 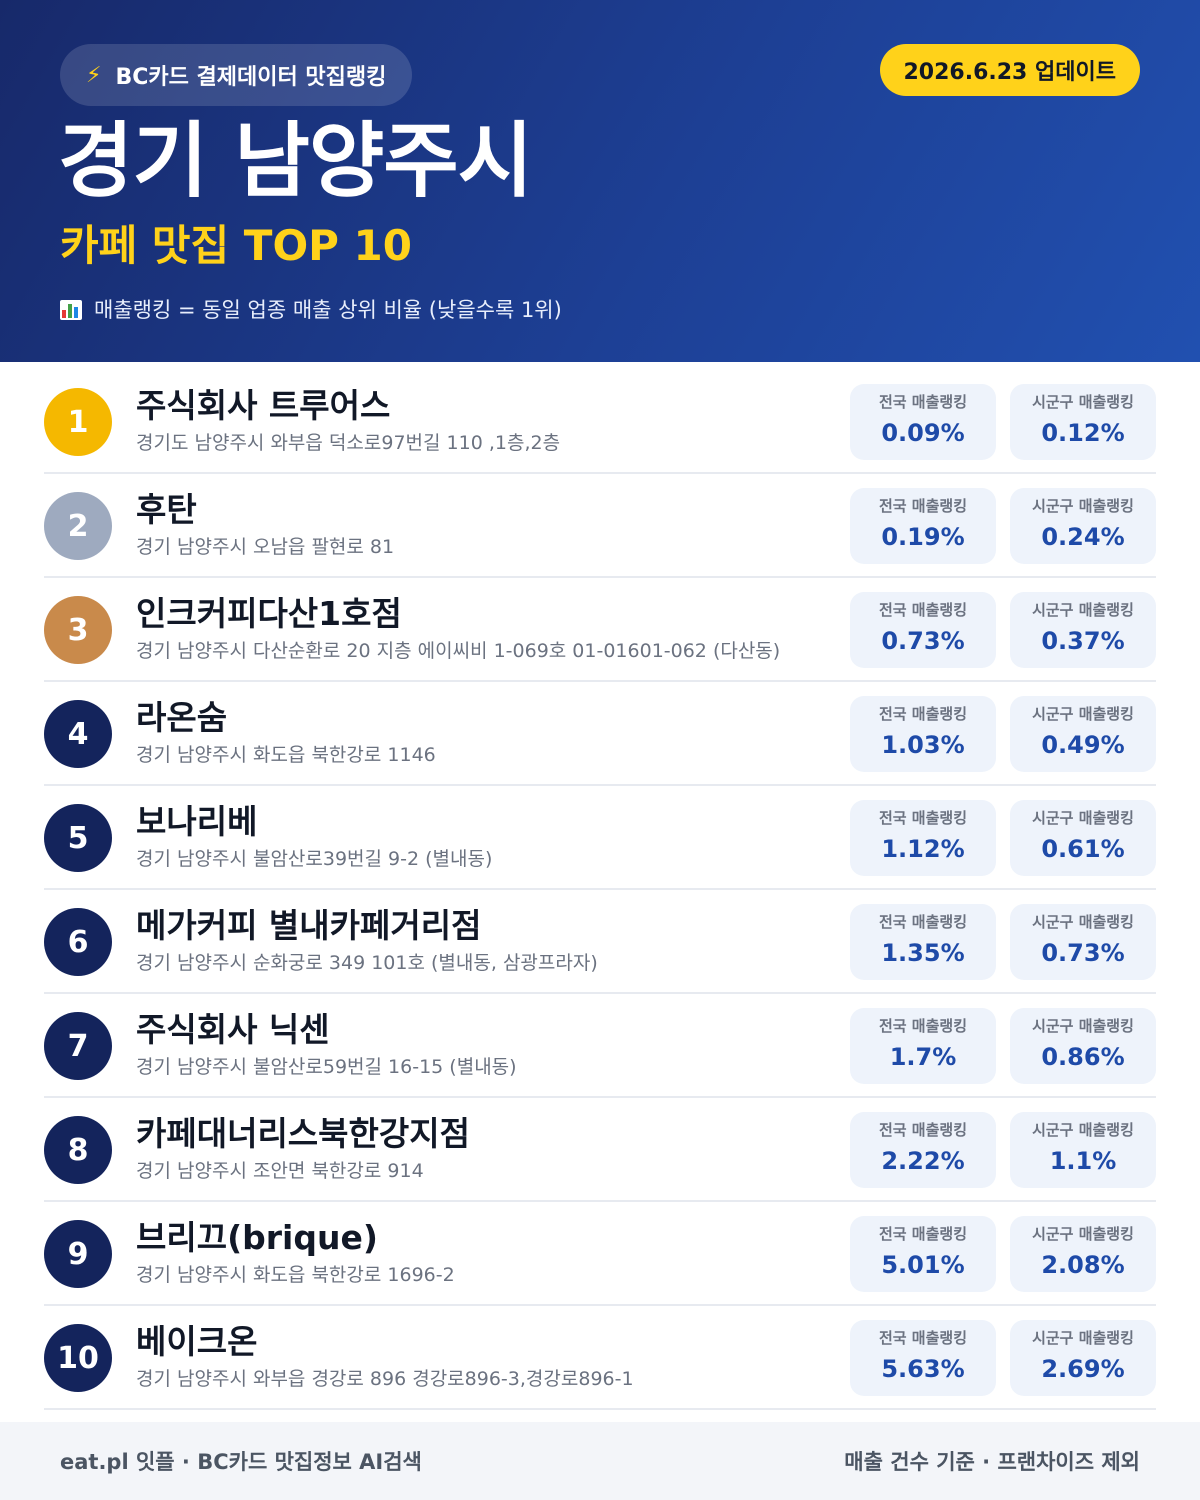 I want to click on source-pill: ⚡ BC카드 결제데이터 맛집랭킹, so click(x=236, y=75).